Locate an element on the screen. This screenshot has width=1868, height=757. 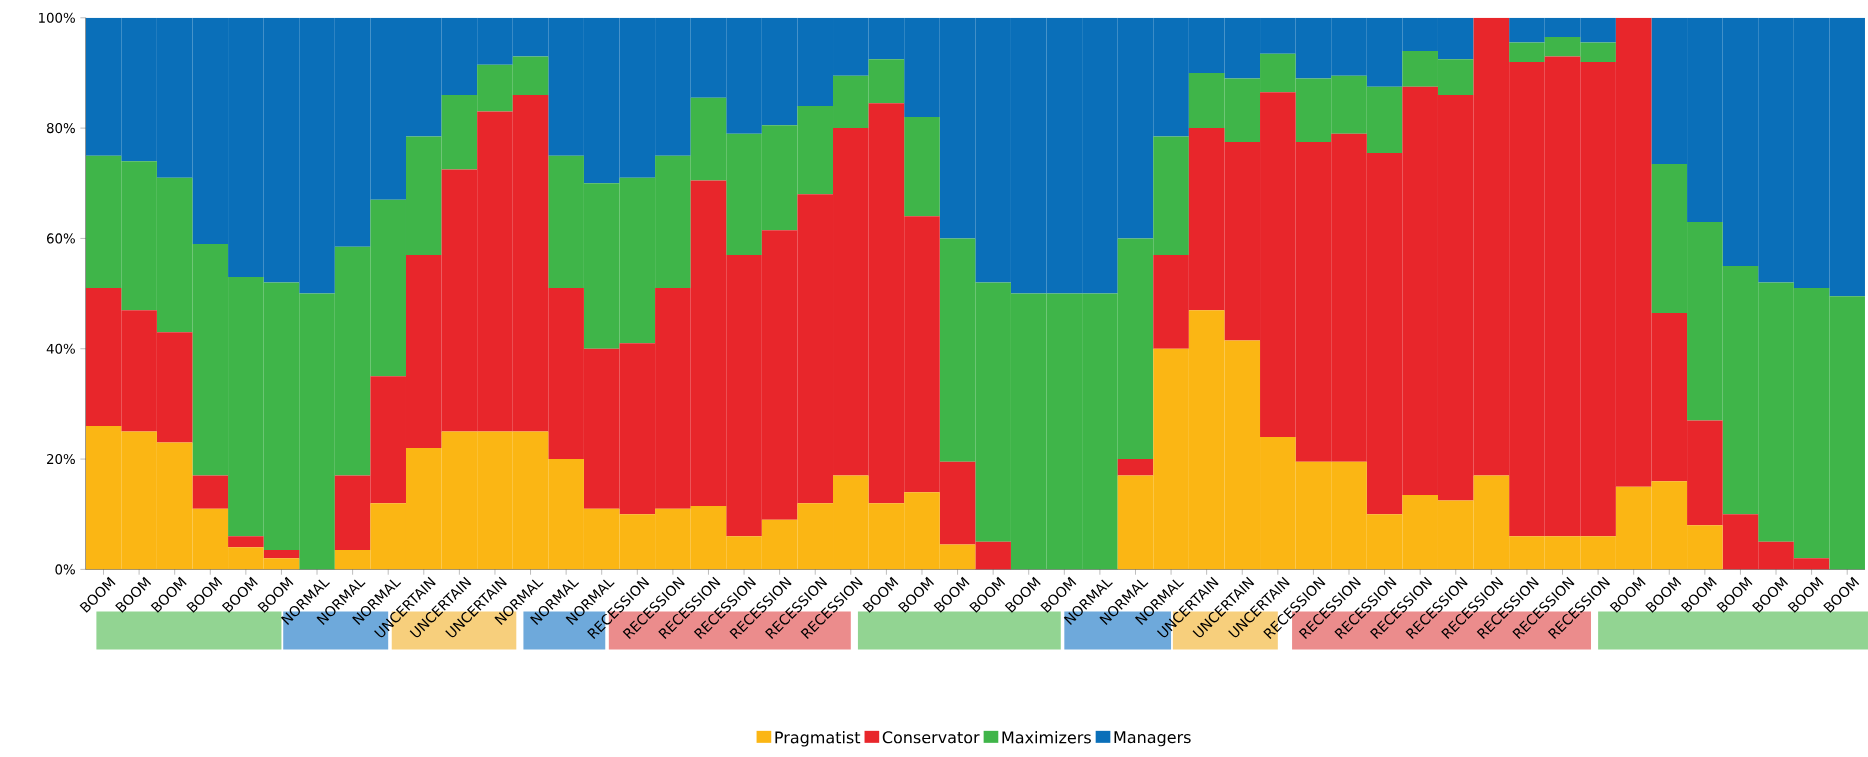
legend-label: Pragmatist is located at coordinates (818, 739).